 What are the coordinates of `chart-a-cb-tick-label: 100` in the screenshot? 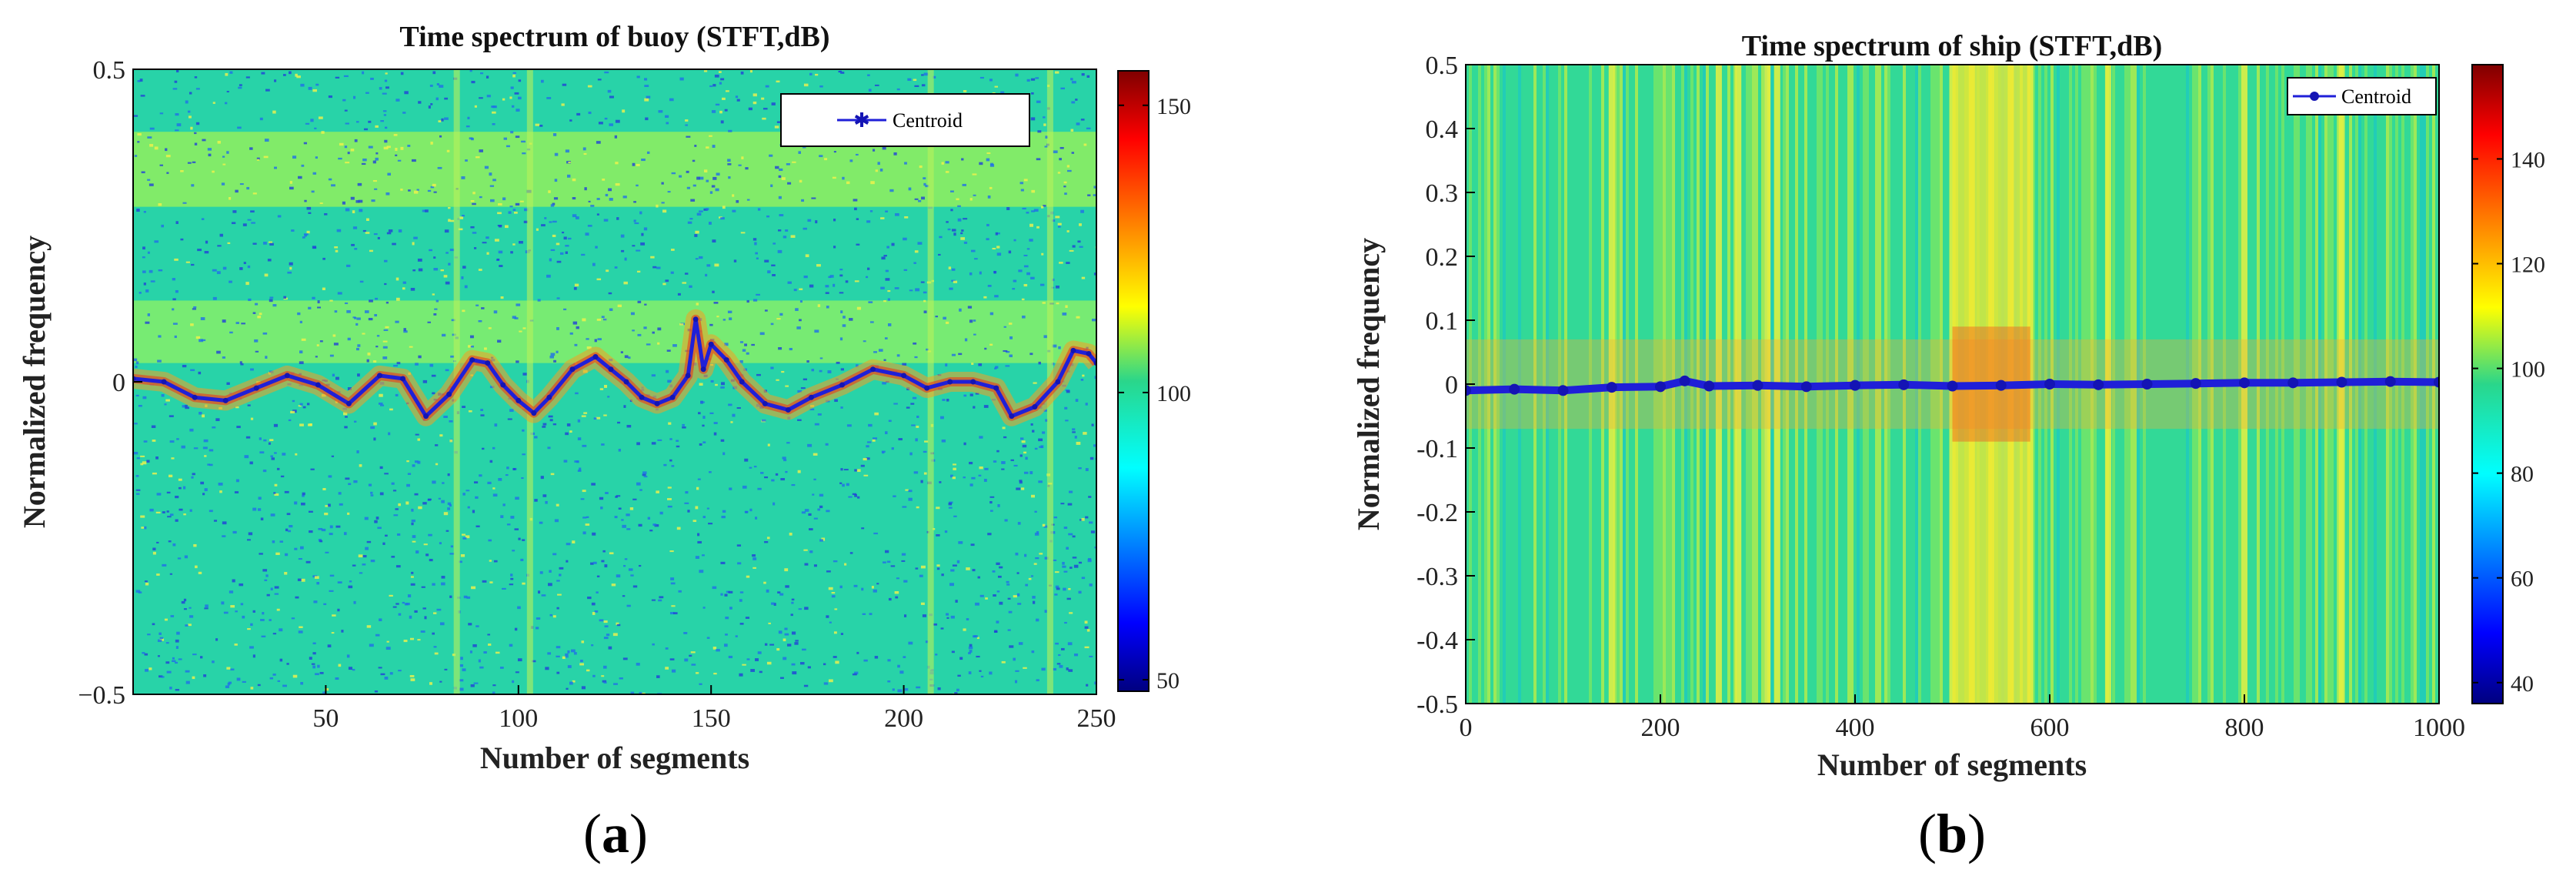 It's located at (1173, 394).